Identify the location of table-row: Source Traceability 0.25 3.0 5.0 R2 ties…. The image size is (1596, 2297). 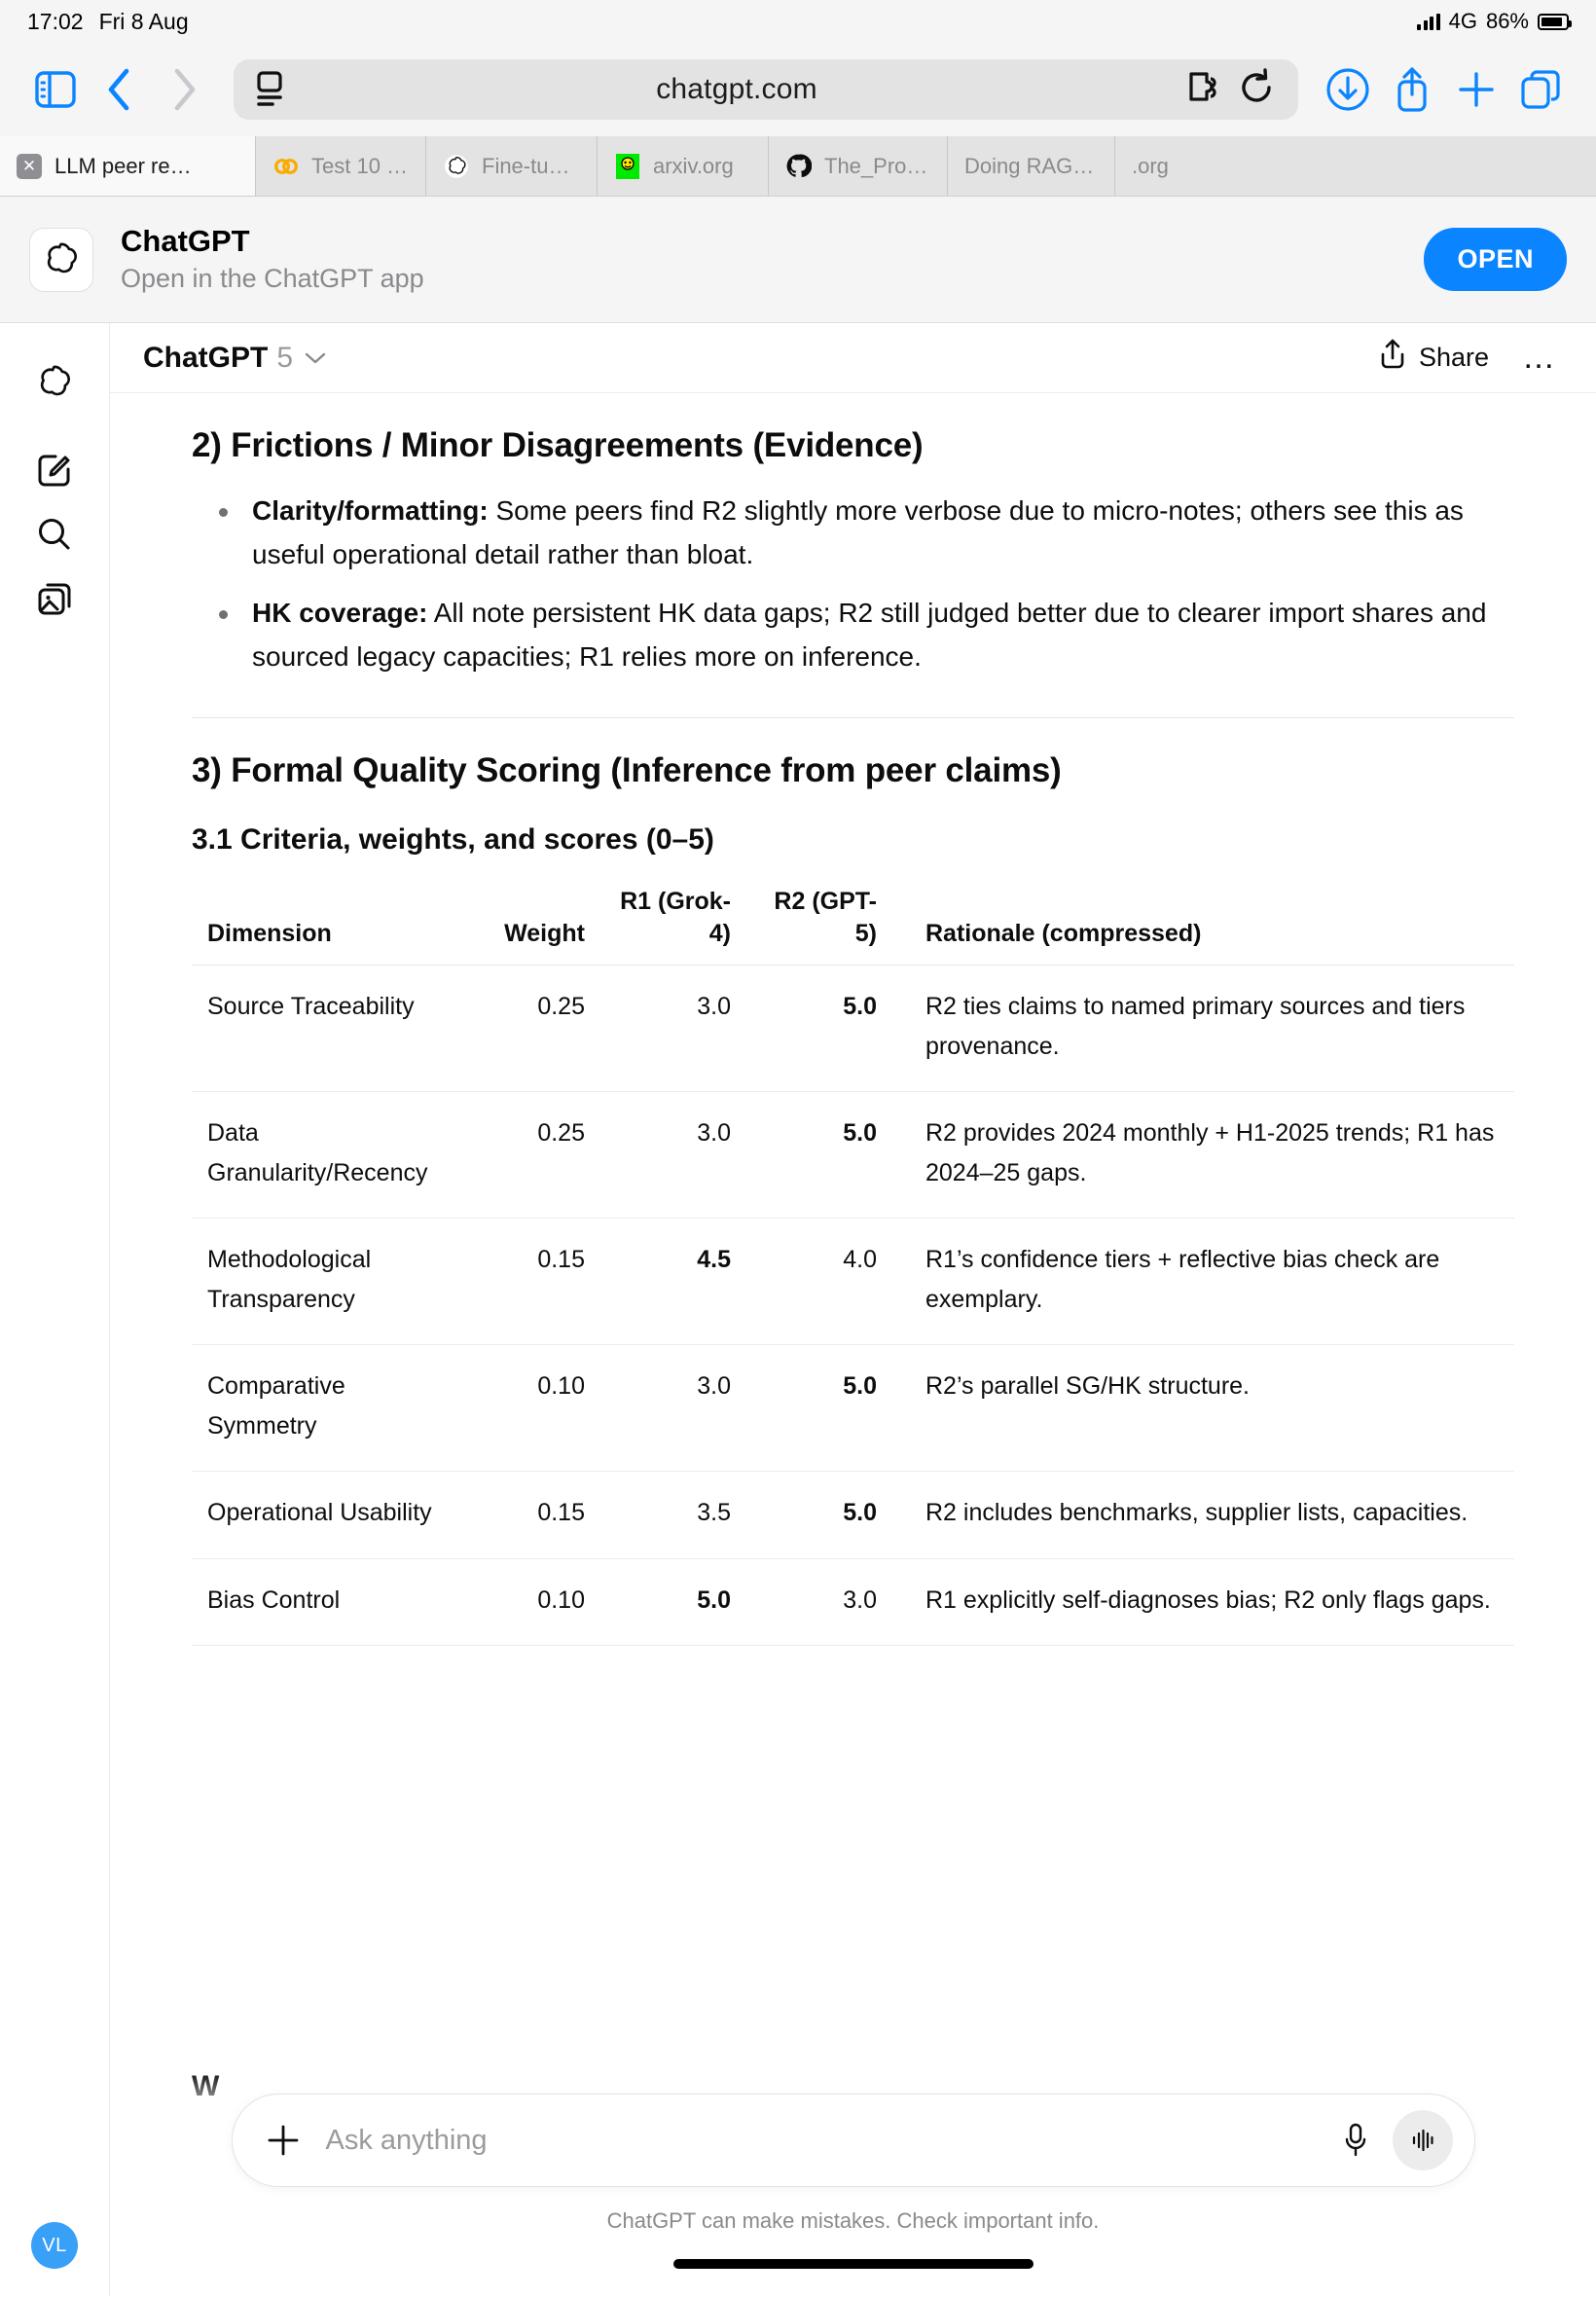
(853, 1029).